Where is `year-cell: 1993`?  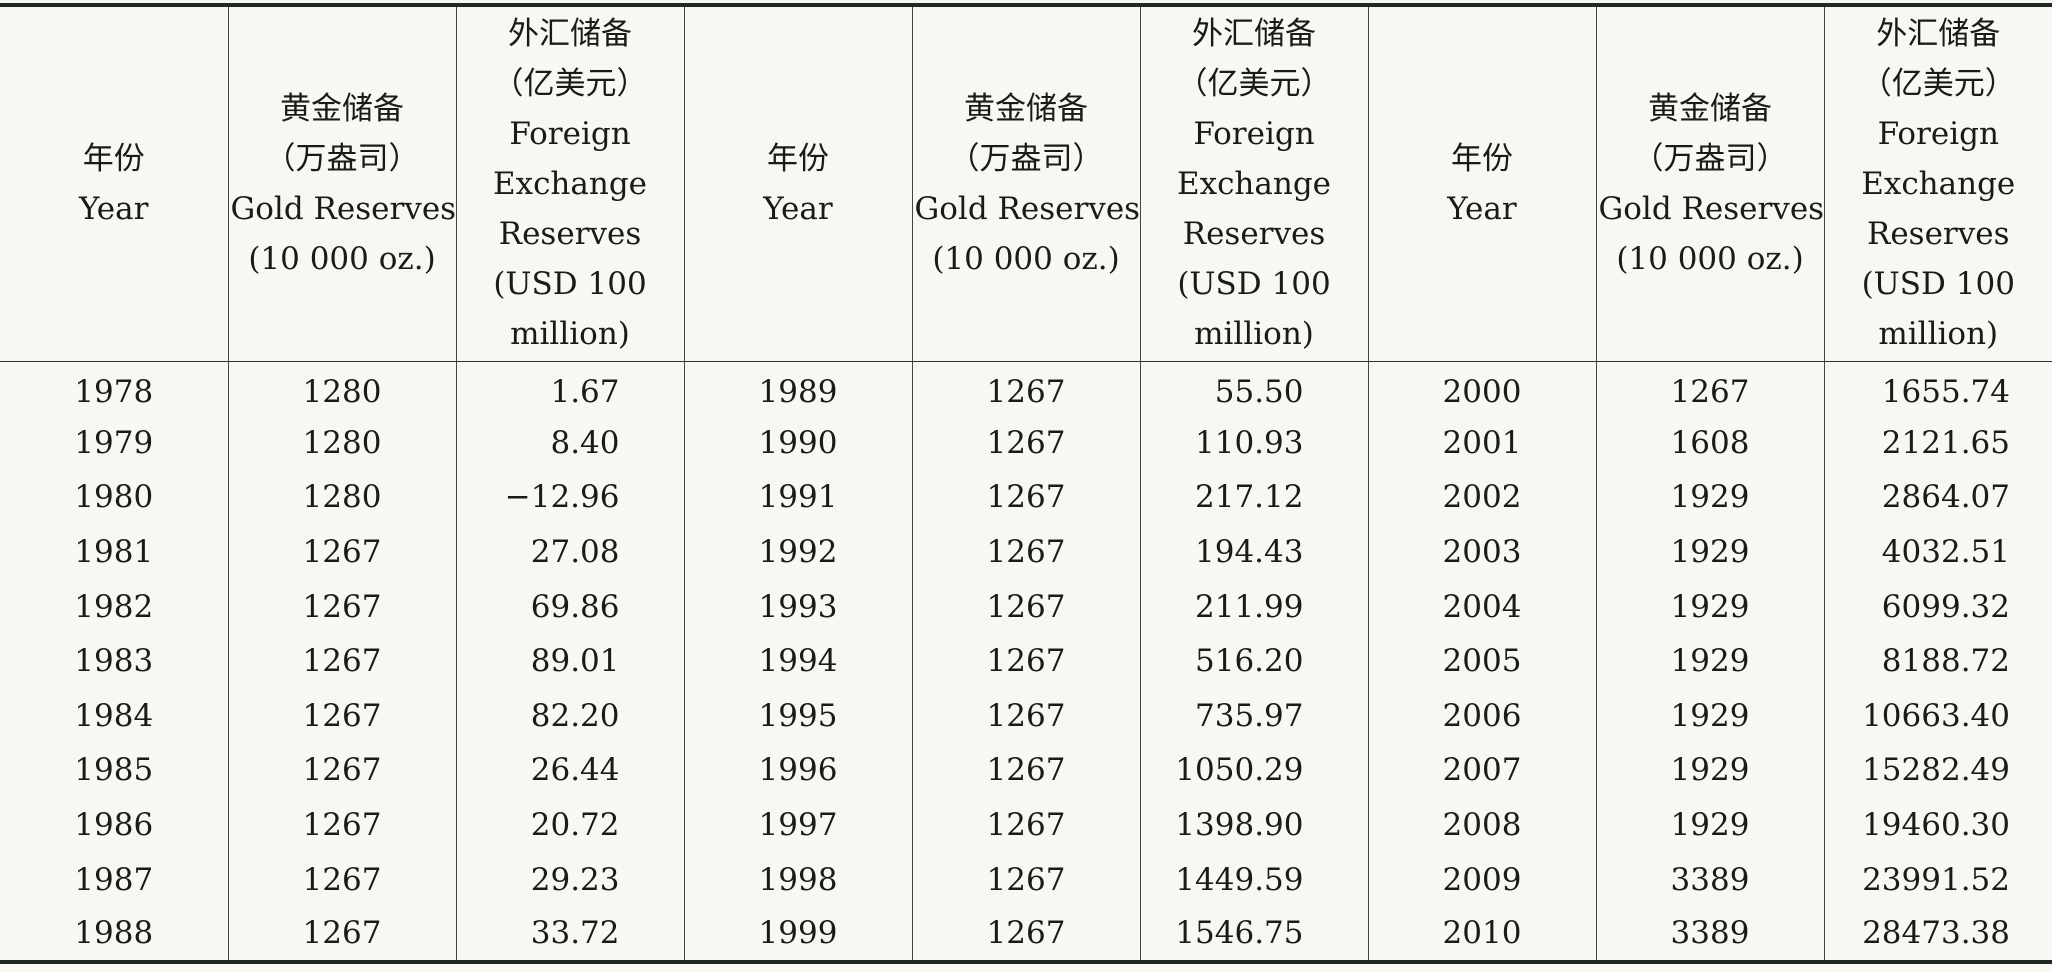 year-cell: 1993 is located at coordinates (797, 606).